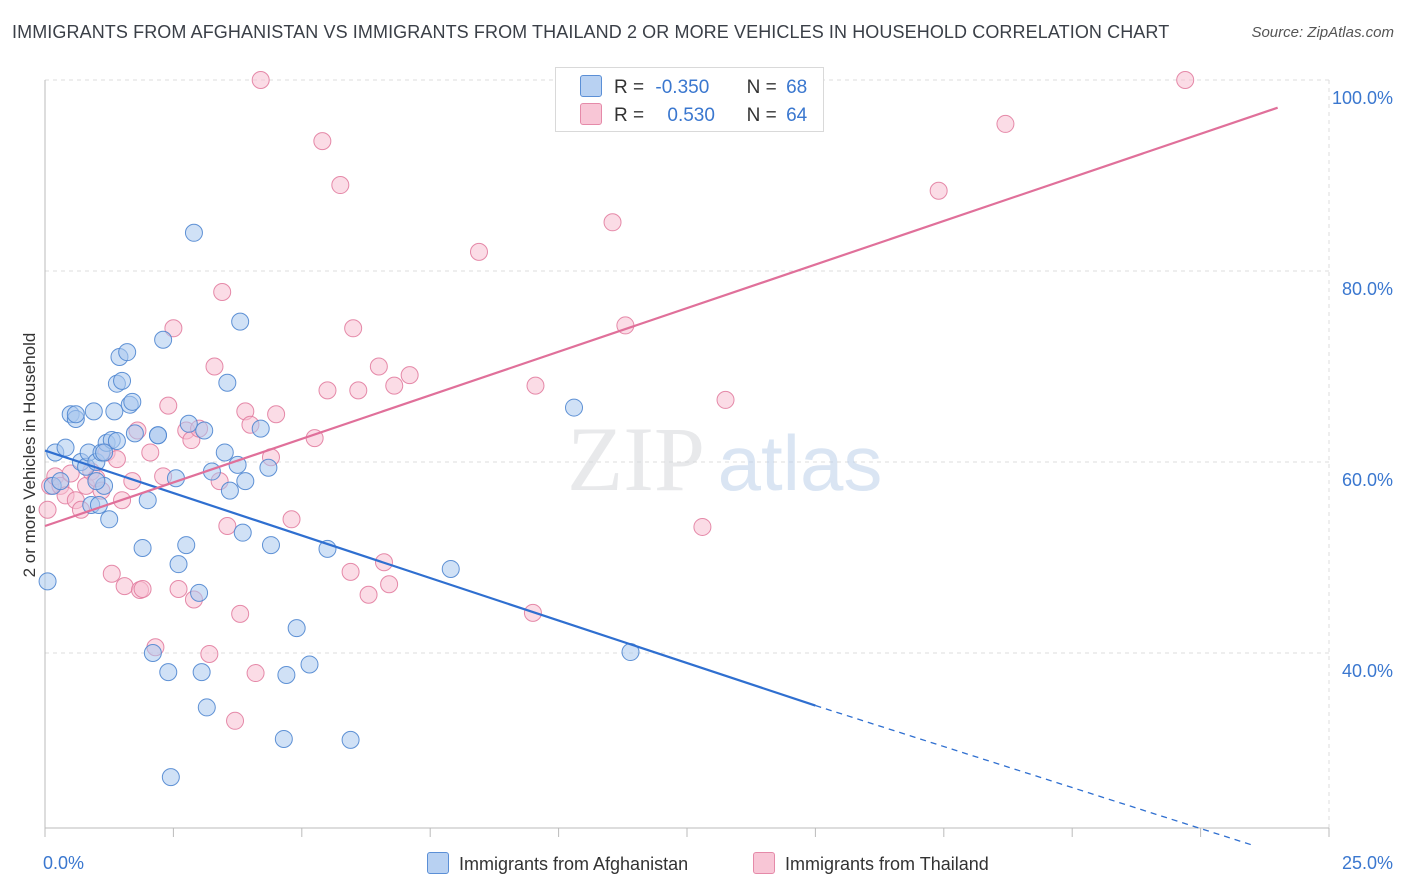 The image size is (1406, 892). What do you see at coordinates (438, 863) in the screenshot?
I see `bottom-legend-swatch-afghanistan` at bounding box center [438, 863].